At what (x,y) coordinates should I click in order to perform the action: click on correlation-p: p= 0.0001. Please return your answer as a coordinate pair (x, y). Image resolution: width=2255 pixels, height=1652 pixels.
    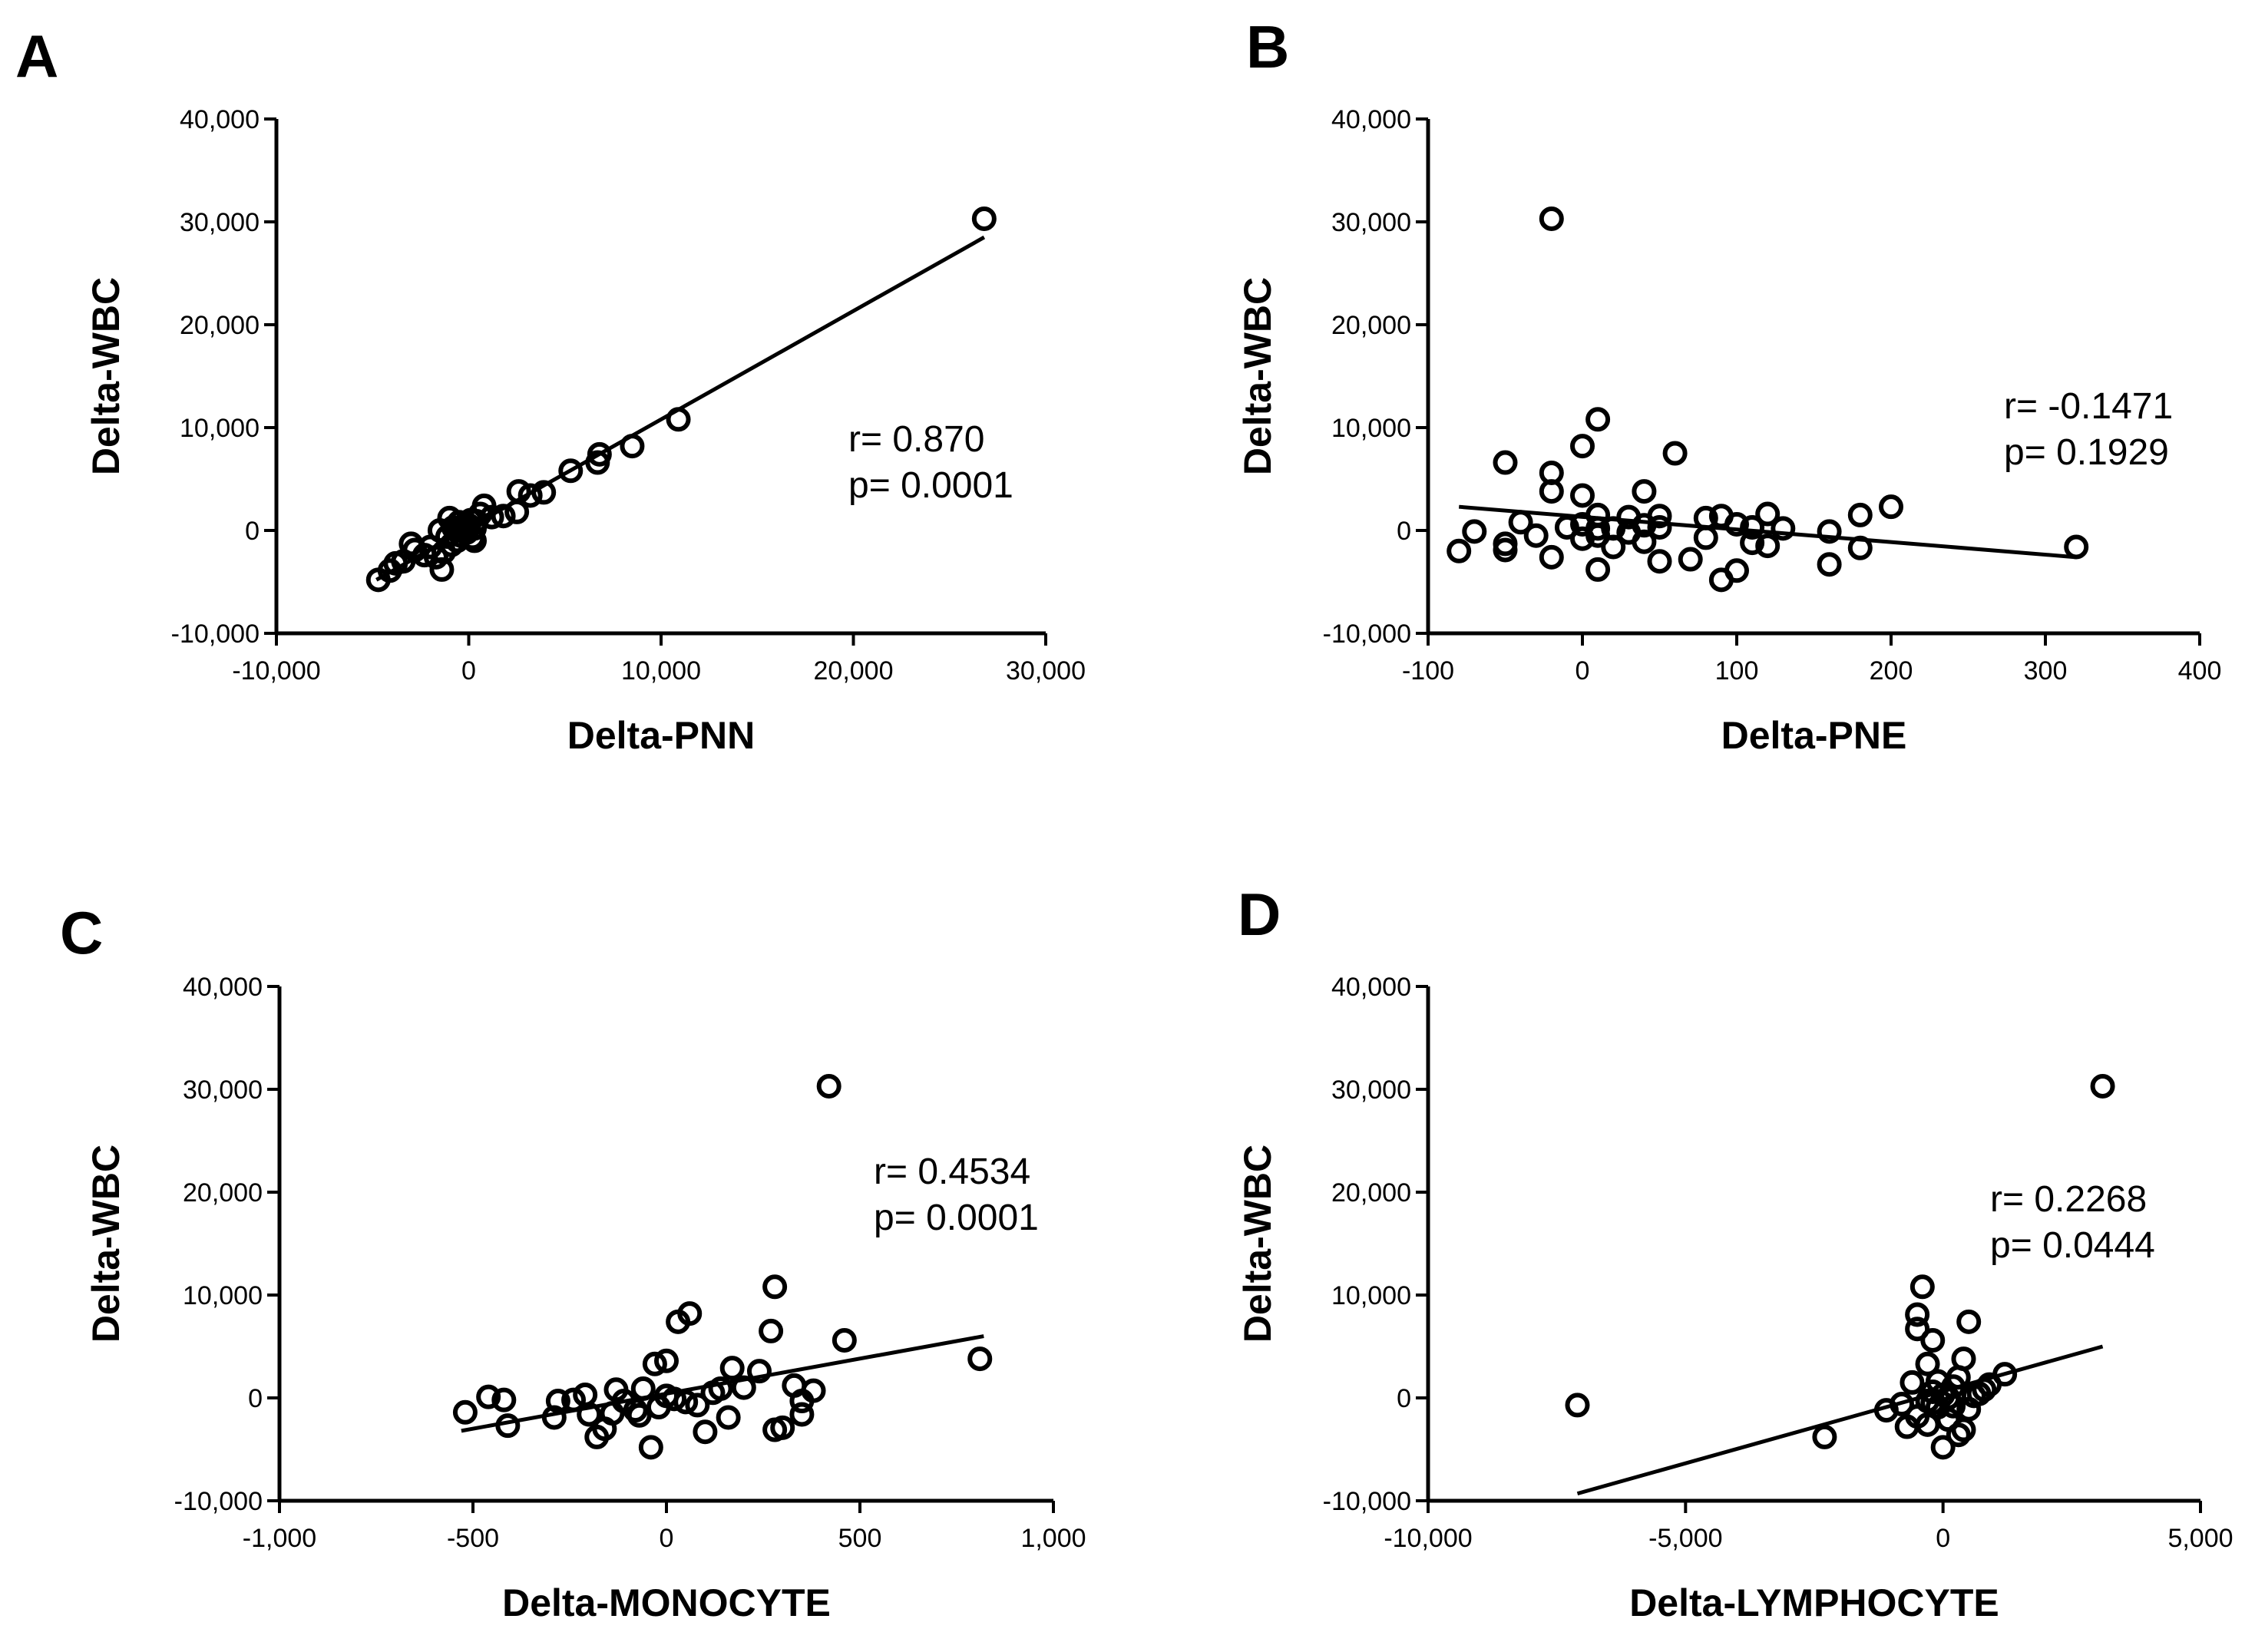
    Looking at the image, I should click on (930, 485).